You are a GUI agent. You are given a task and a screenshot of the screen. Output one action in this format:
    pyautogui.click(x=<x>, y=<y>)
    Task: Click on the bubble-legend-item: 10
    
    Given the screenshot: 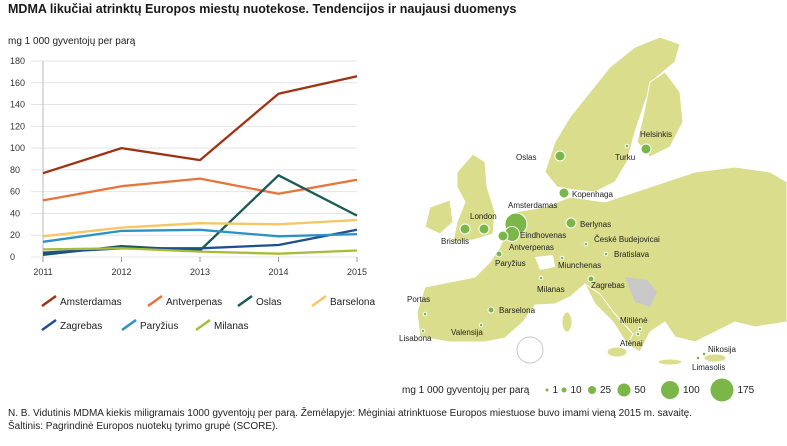 What is the action you would take?
    pyautogui.click(x=572, y=390)
    